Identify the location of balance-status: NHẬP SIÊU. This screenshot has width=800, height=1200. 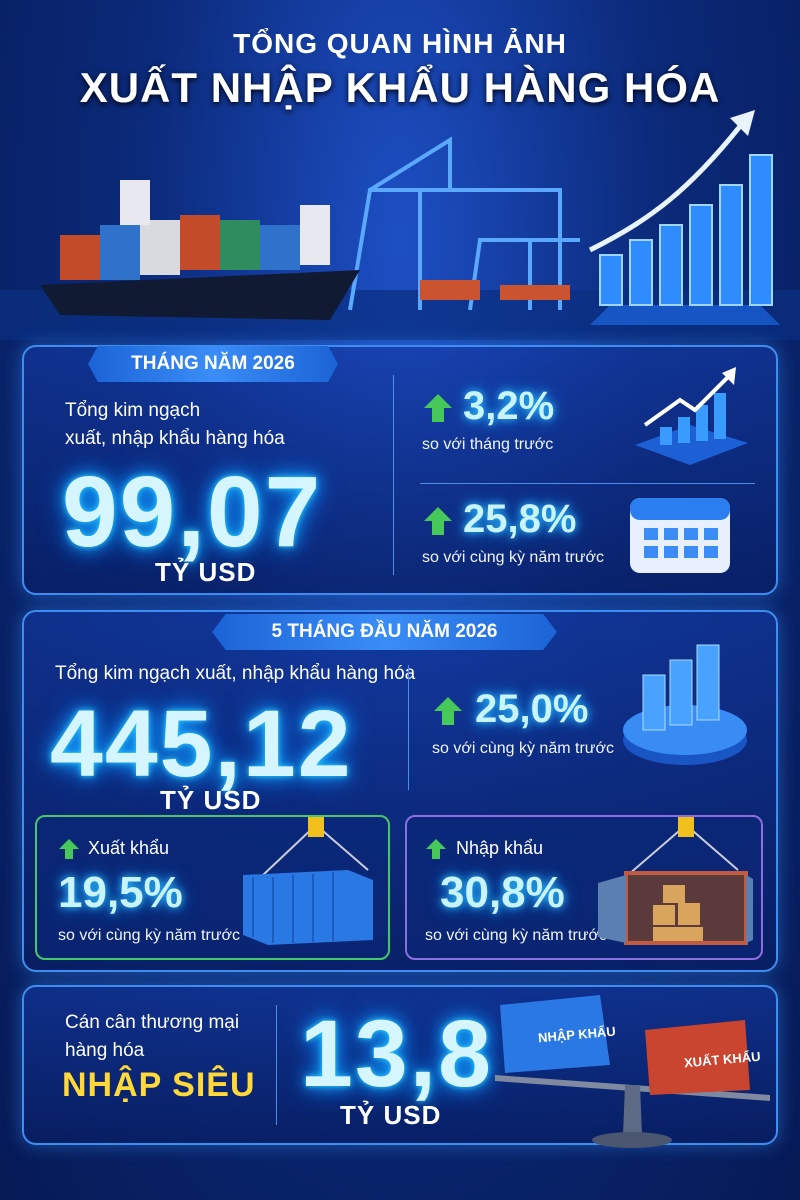
(159, 1085).